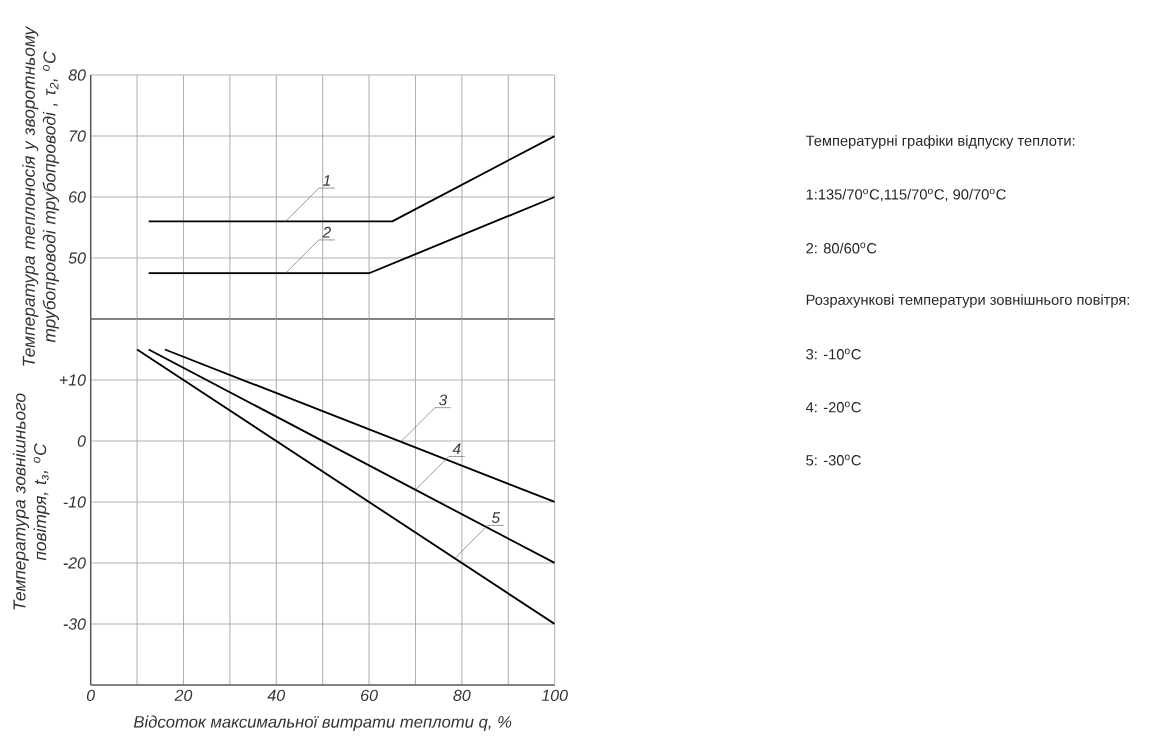  Describe the element at coordinates (841, 248) in the screenshot. I see `text: 2: 80/60$^{o}$C` at that location.